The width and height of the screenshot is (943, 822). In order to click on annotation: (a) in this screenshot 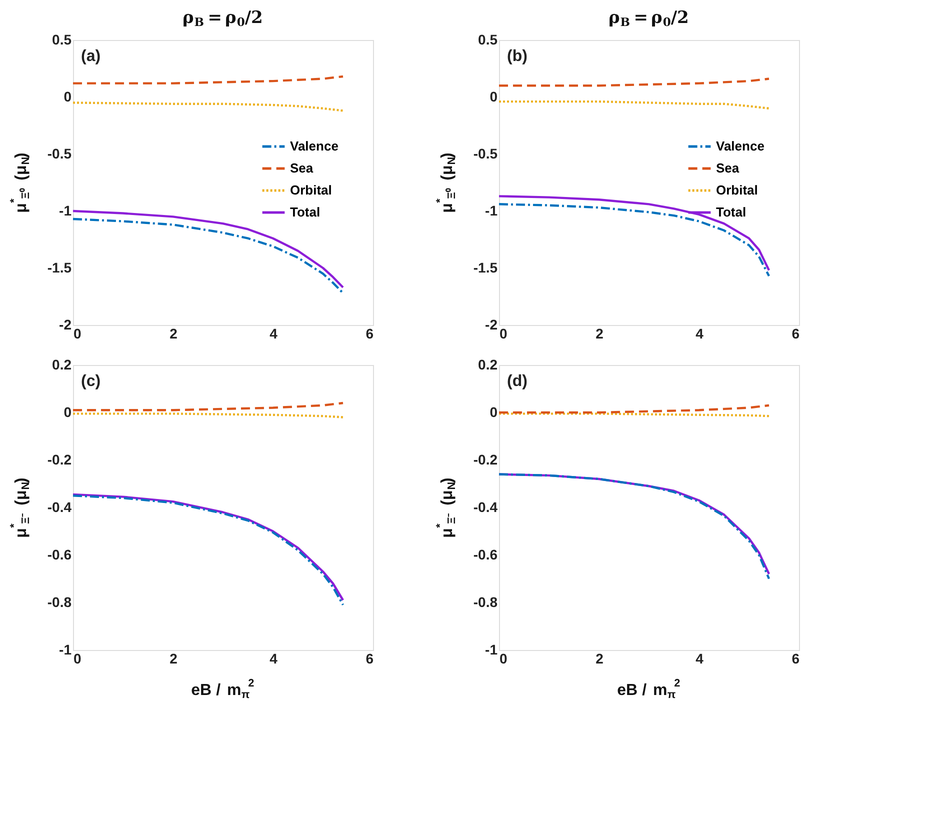, I will do `click(91, 56)`.